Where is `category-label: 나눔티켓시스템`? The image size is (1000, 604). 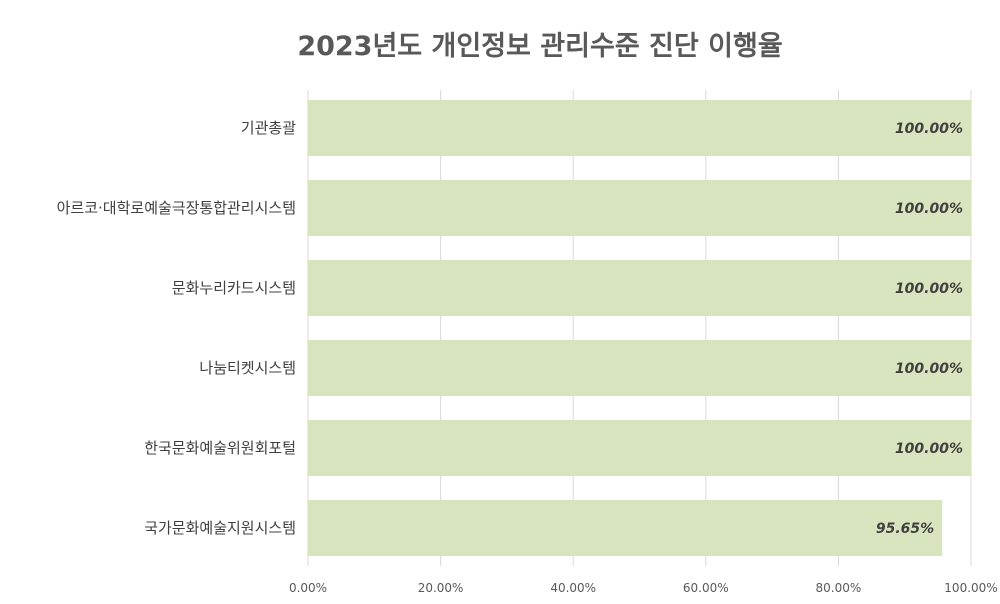
category-label: 나눔티켓시스템 is located at coordinates (247, 368).